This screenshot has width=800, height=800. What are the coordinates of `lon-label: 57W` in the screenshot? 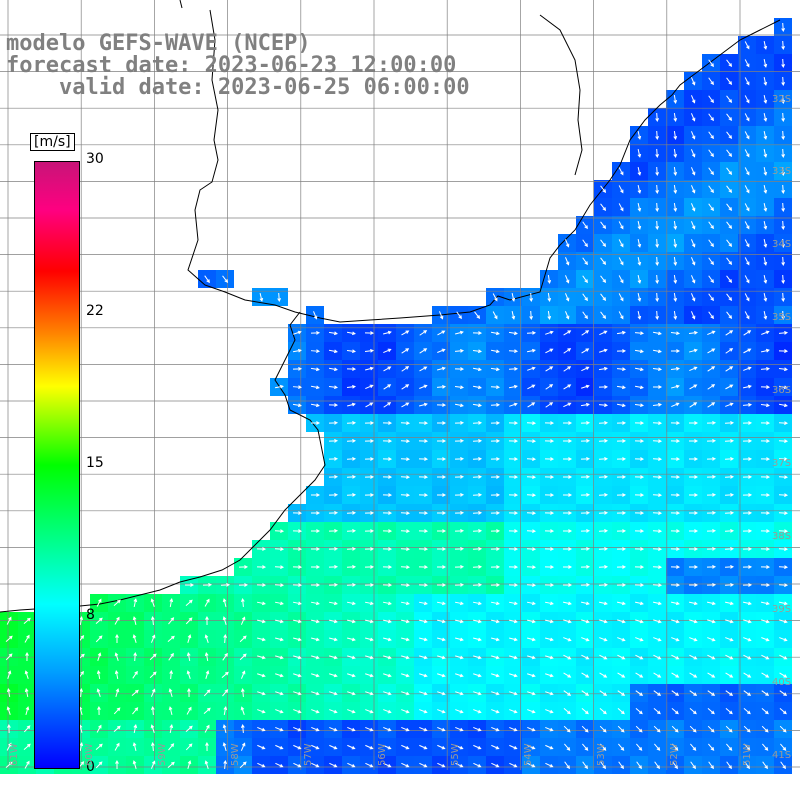 It's located at (308, 754).